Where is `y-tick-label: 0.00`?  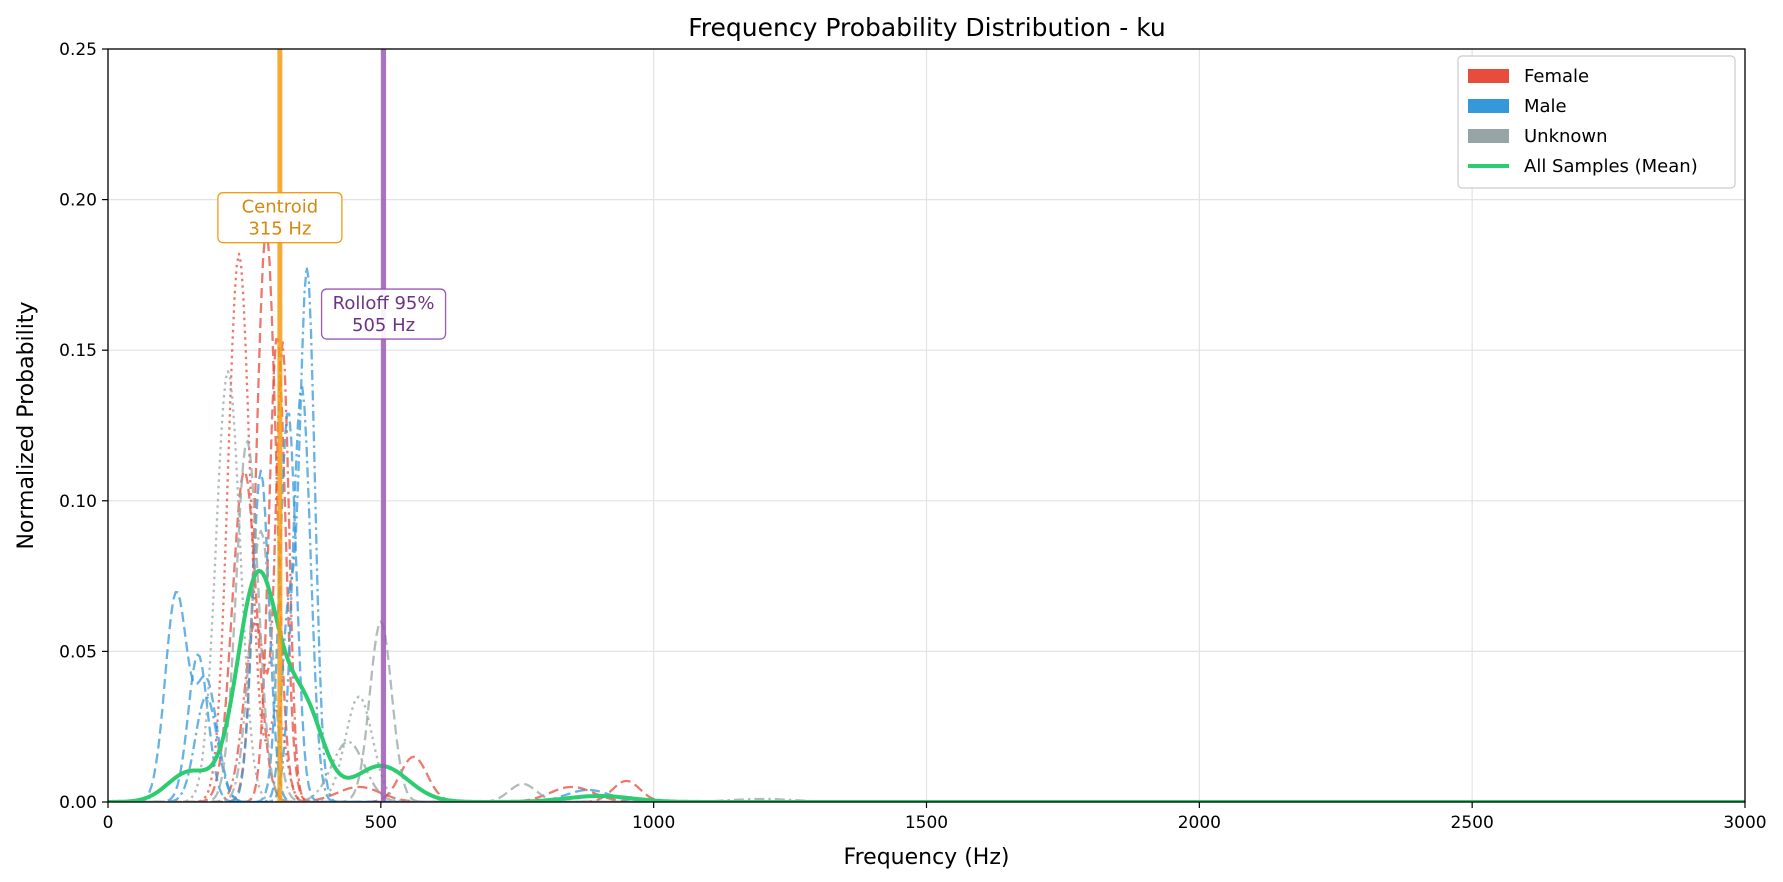
y-tick-label: 0.00 is located at coordinates (78, 803).